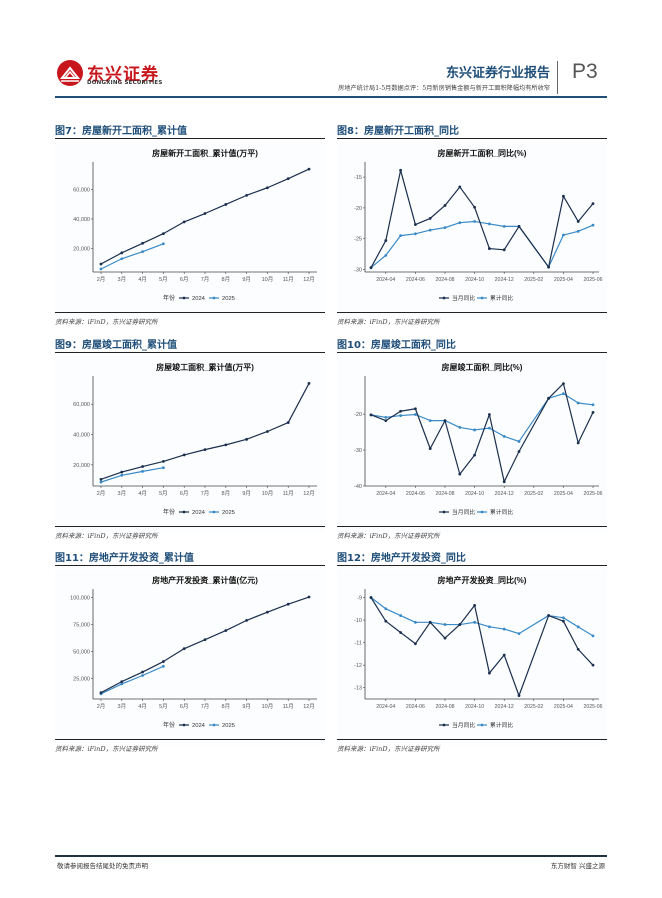 The height and width of the screenshot is (898, 662). Describe the element at coordinates (81, 679) in the screenshot. I see `y-tick-label: 25,000` at that location.